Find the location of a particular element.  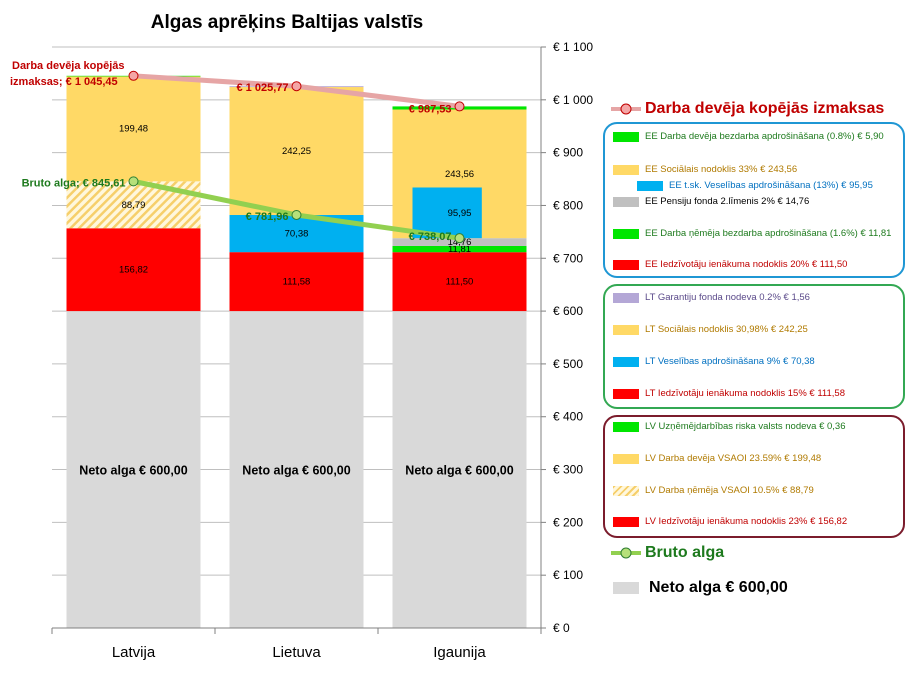

legend-text: Bruto alga is located at coordinates (685, 552).